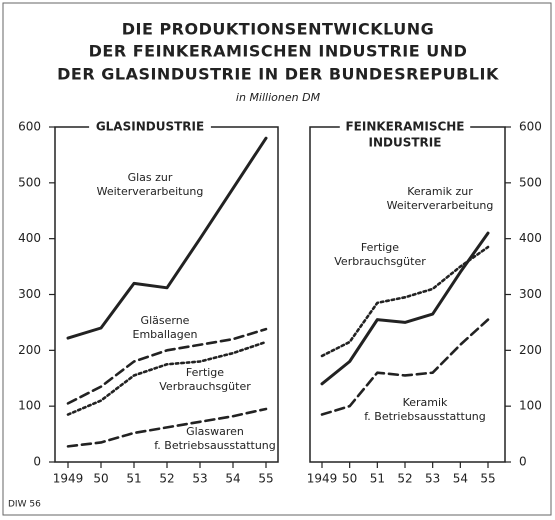  What do you see at coordinates (425, 402) in the screenshot?
I see `series-label: Keramik` at bounding box center [425, 402].